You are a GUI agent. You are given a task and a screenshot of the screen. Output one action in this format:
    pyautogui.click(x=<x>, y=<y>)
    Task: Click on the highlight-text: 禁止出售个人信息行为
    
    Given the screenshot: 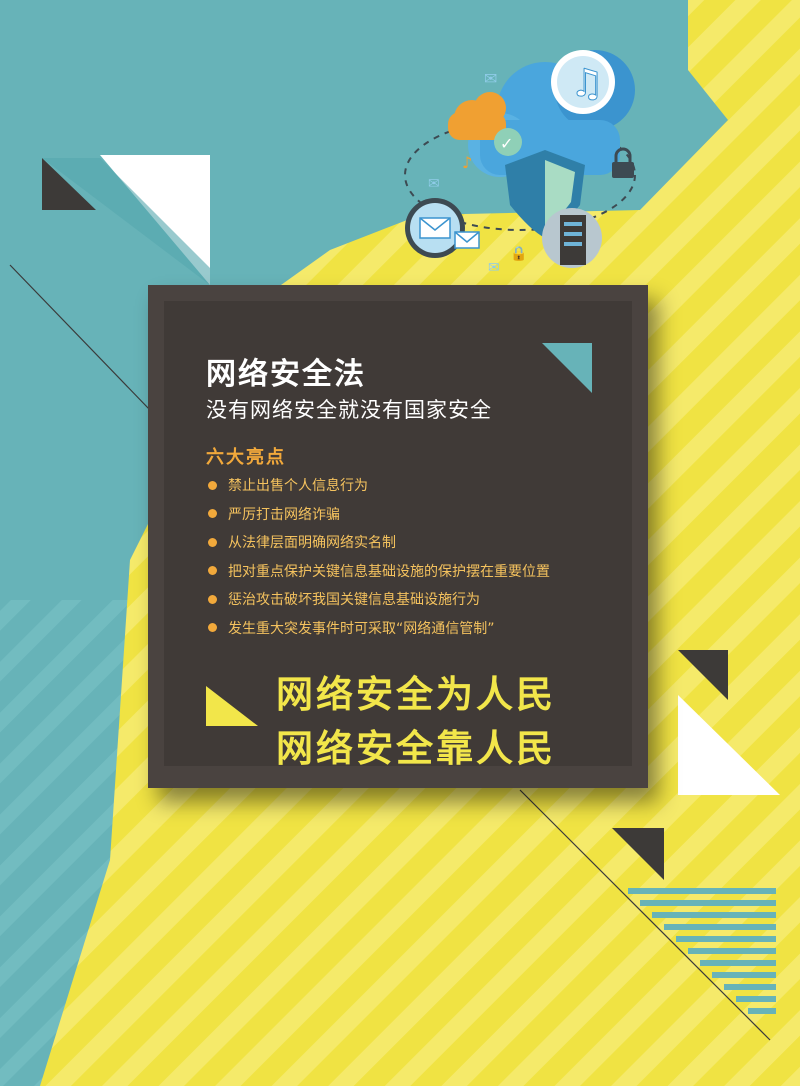 What is the action you would take?
    pyautogui.click(x=298, y=486)
    